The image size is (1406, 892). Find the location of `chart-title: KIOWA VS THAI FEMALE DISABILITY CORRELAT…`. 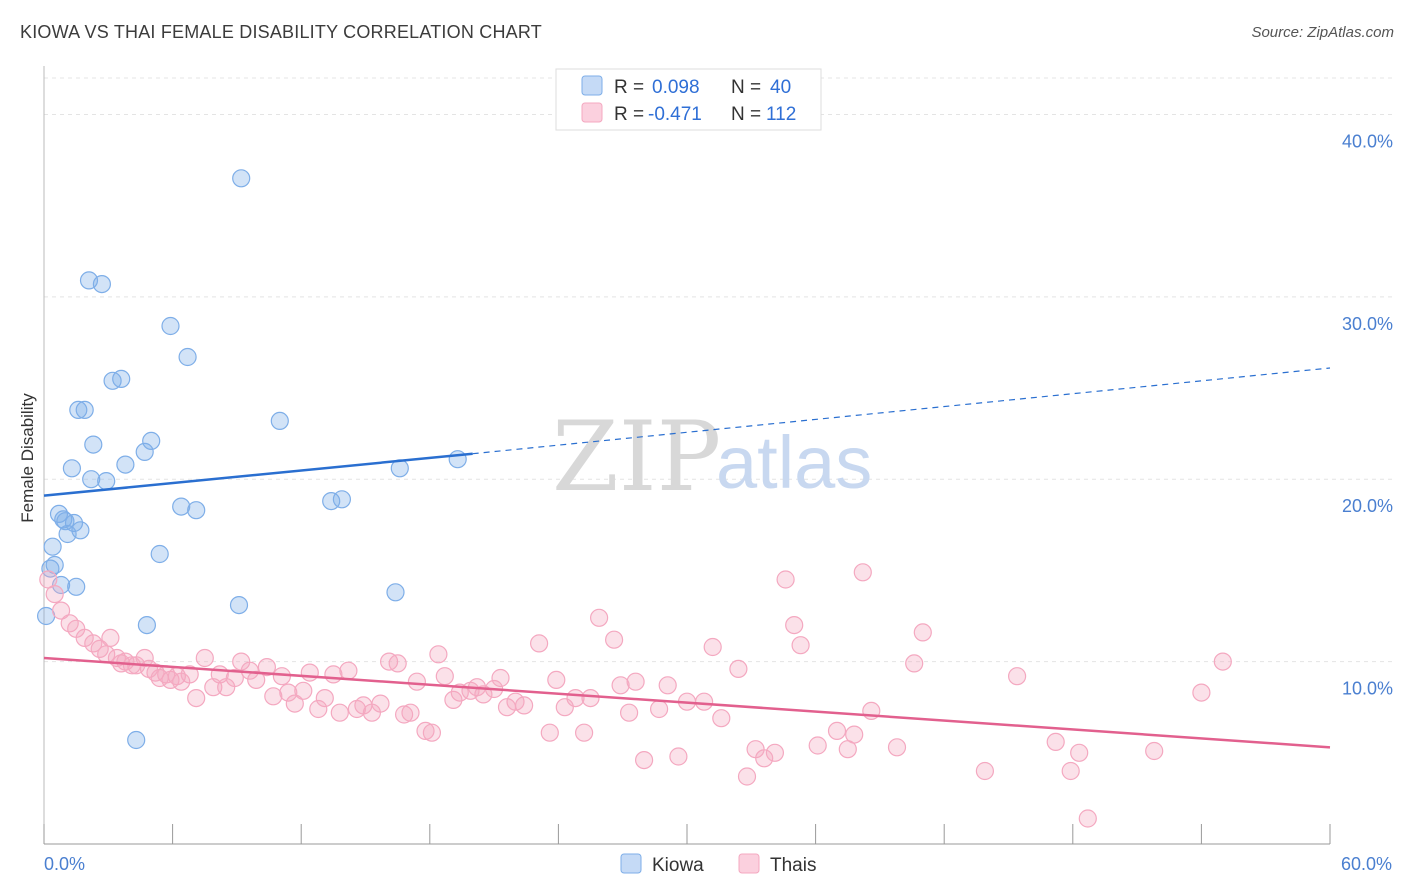

chart-title: KIOWA VS THAI FEMALE DISABILITY CORRELAT… is located at coordinates (281, 32).